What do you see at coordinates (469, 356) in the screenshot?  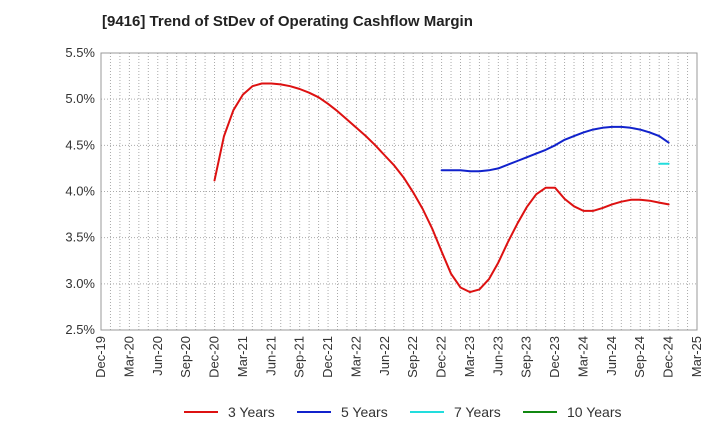 I see `x-tick-label: Mar-23` at bounding box center [469, 356].